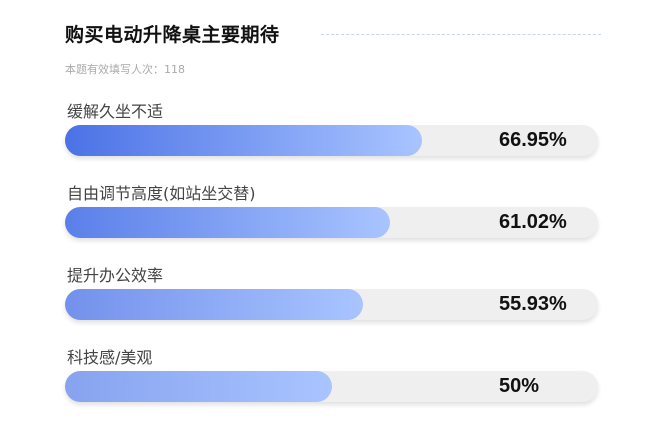 This screenshot has width=666, height=424. Describe the element at coordinates (461, 34) in the screenshot. I see `title-divider` at that location.